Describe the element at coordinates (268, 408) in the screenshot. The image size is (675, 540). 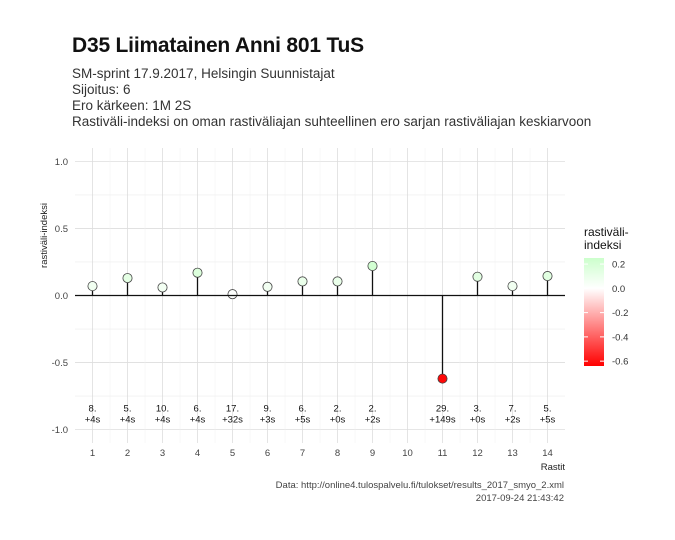
I see `rank-label: 9.` at that location.